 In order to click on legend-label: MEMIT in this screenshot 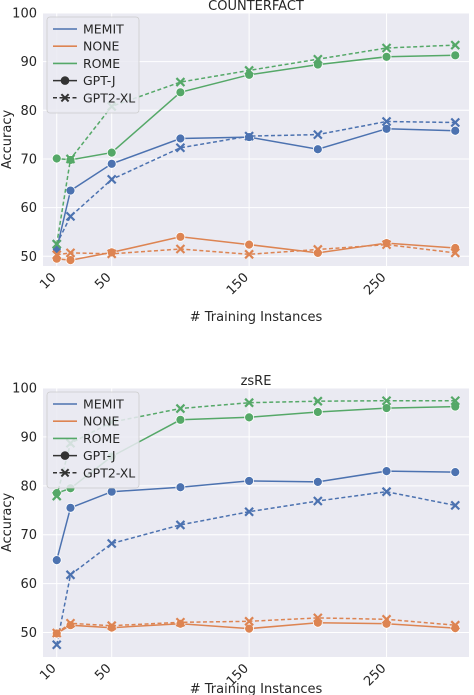, I will do `click(103, 404)`.